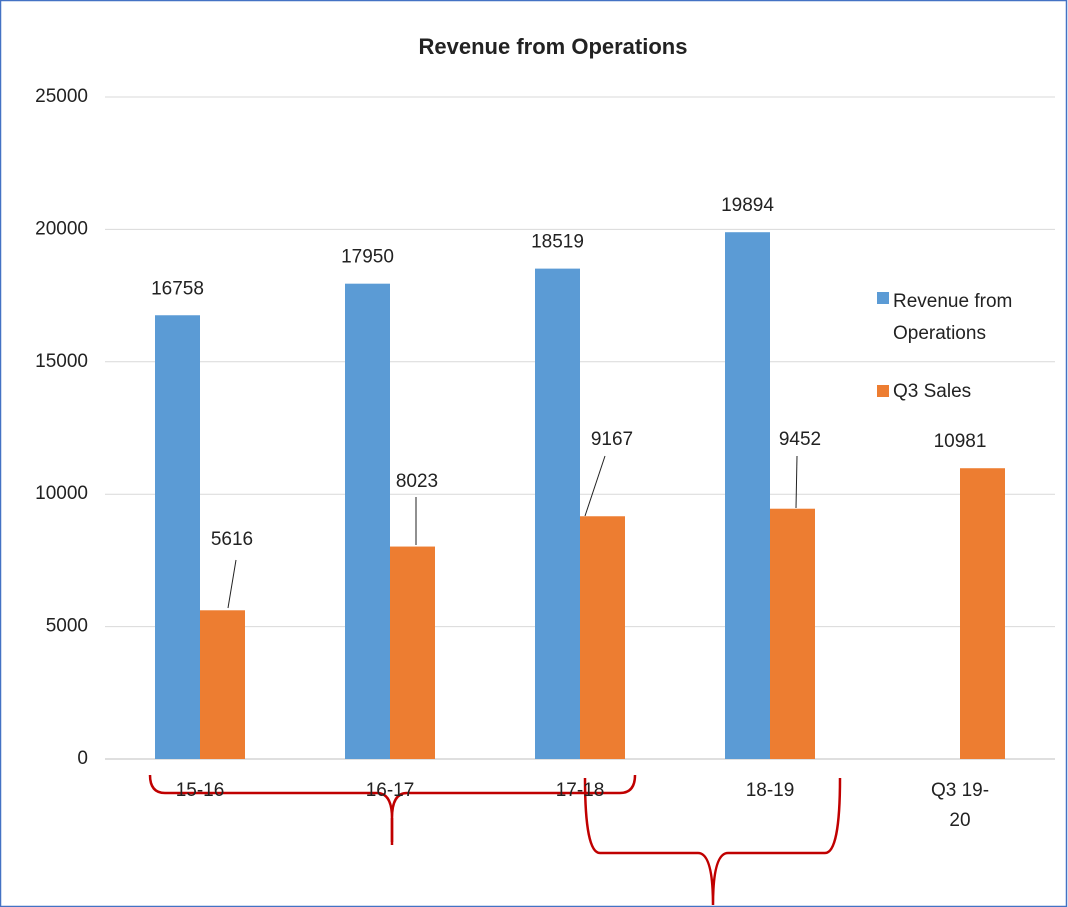 Image resolution: width=1068 pixels, height=907 pixels. I want to click on data-label: 18519, so click(557, 242).